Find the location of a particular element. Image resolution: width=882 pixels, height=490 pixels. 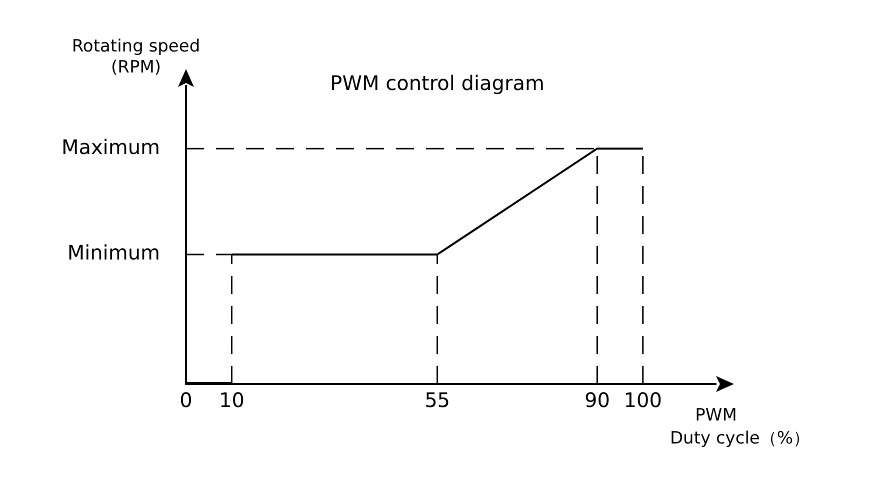

x-tick-label: 100 is located at coordinates (643, 400).